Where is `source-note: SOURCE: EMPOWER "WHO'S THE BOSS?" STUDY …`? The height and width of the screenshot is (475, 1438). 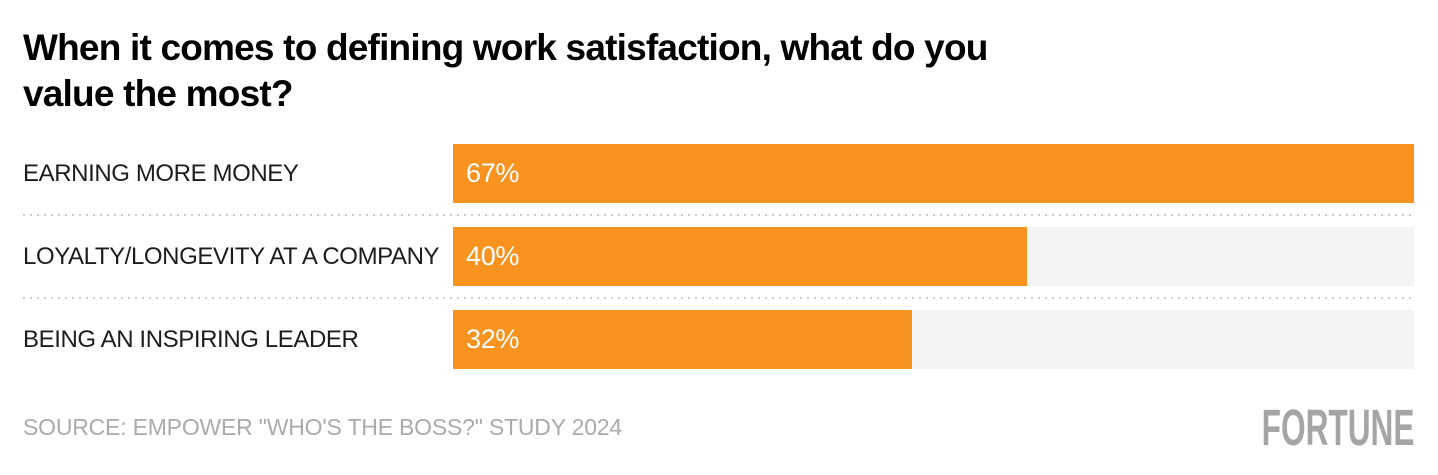 source-note: SOURCE: EMPOWER "WHO'S THE BOSS?" STUDY … is located at coordinates (322, 426).